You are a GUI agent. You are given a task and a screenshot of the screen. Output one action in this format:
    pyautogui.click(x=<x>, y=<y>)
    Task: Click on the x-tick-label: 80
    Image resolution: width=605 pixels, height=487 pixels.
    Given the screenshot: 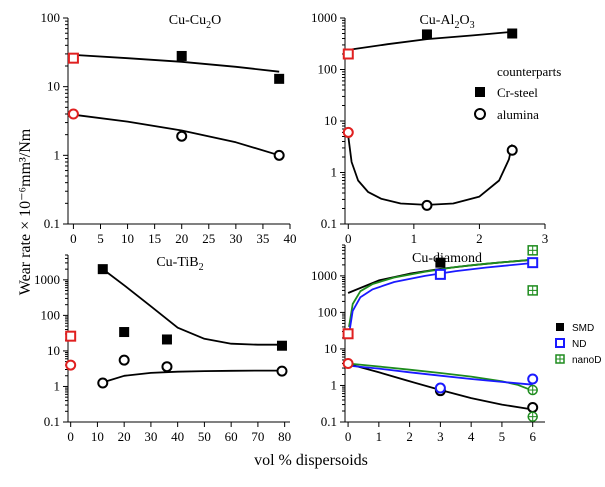 What is the action you would take?
    pyautogui.click(x=284, y=436)
    